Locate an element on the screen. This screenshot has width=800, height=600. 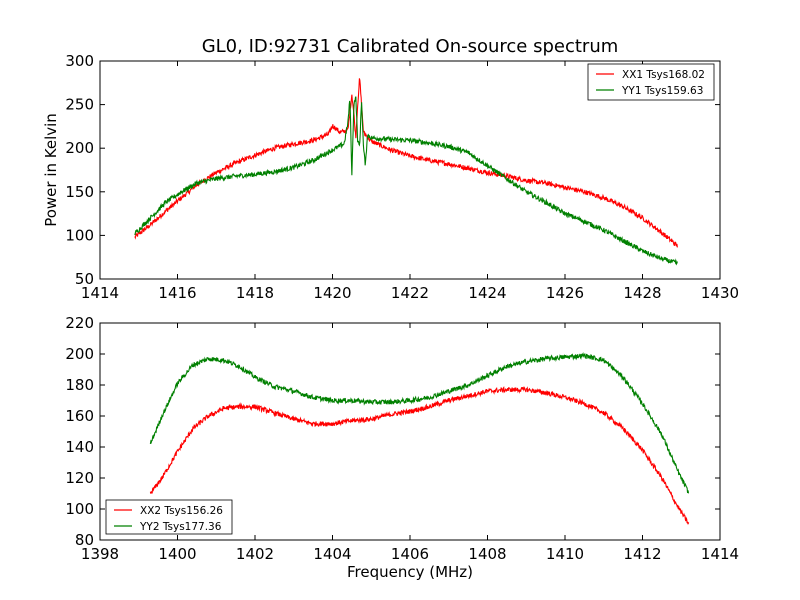
y-tick-label: 300 is located at coordinates (79, 61).